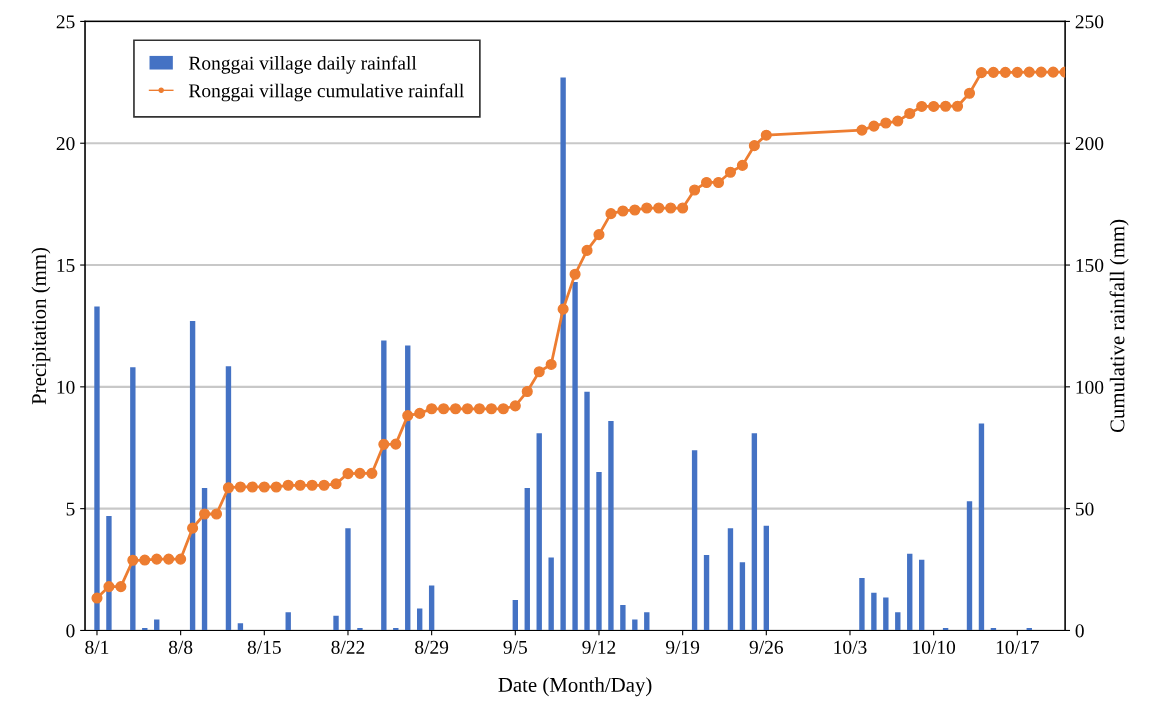 This screenshot has width=1149, height=714. What do you see at coordinates (1079, 631) in the screenshot?
I see `y2-tick-label: 0` at bounding box center [1079, 631].